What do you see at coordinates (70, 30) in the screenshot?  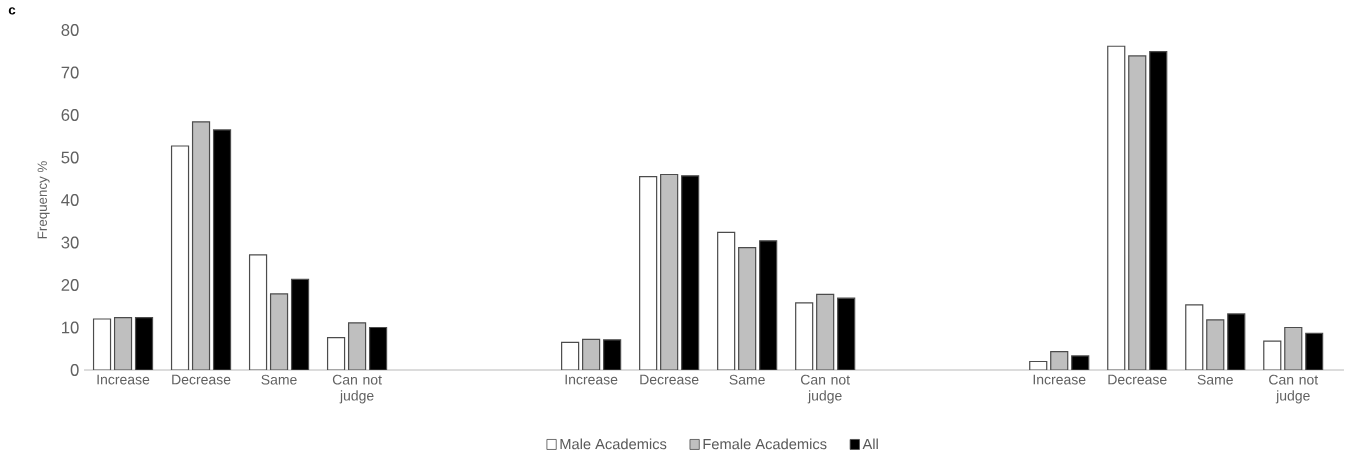 I see `y-tick-label: 80` at bounding box center [70, 30].